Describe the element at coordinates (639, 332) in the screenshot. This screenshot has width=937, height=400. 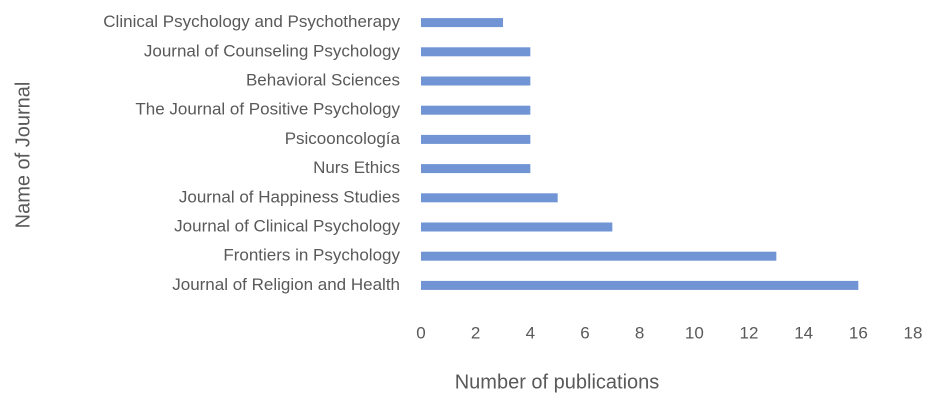
I see `x-tick-label: 8` at that location.